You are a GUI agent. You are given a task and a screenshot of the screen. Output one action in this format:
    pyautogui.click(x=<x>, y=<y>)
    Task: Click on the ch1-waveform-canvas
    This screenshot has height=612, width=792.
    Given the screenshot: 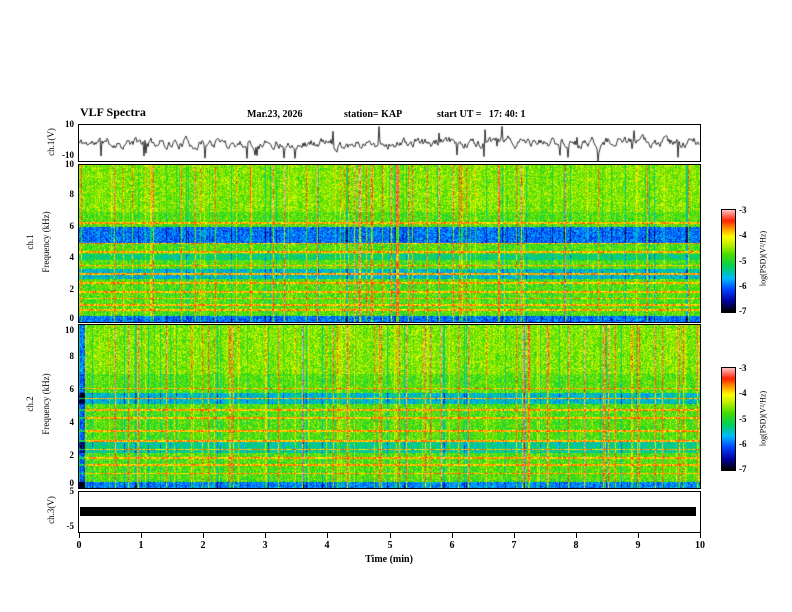 What is the action you would take?
    pyautogui.click(x=389, y=143)
    